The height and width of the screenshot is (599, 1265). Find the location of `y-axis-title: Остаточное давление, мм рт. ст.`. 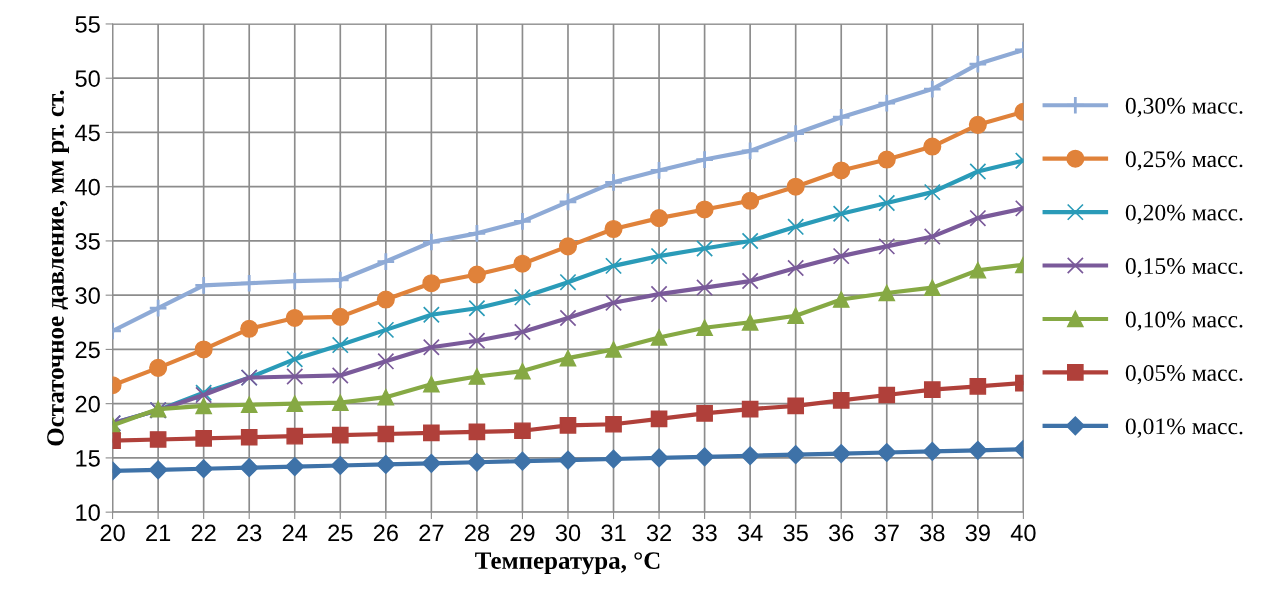

y-axis-title: Остаточное давление, мм рт. ст. is located at coordinates (58, 268).